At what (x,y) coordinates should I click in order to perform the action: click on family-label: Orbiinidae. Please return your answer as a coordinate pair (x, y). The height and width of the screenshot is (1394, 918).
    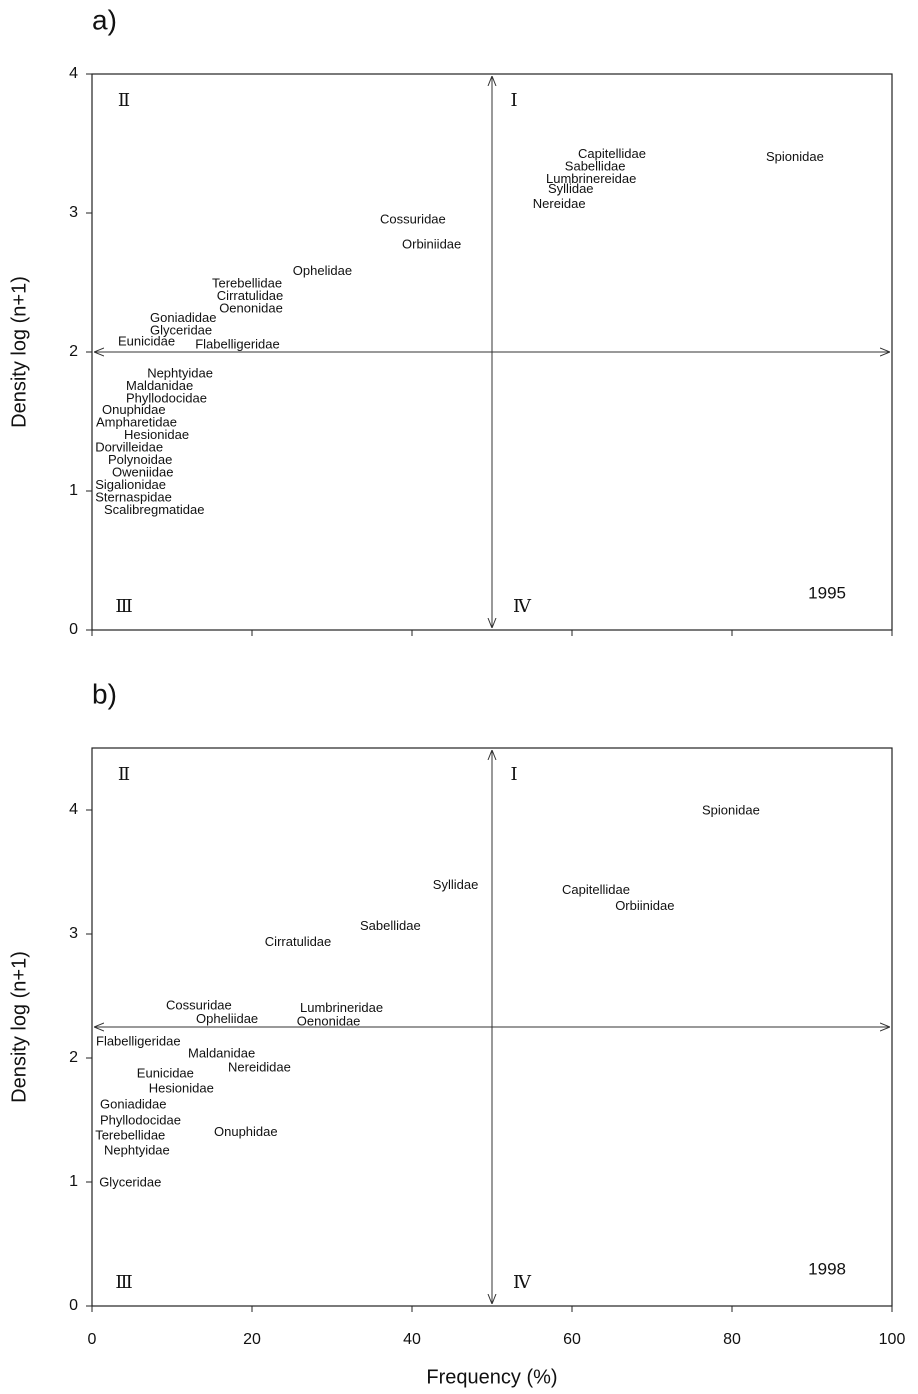
    Looking at the image, I should click on (644, 905).